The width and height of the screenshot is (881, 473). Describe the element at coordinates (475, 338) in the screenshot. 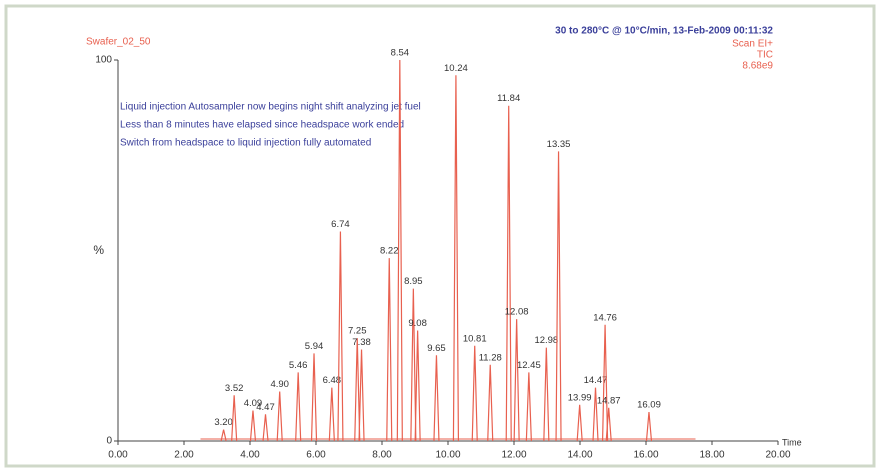

I see `peak-label: 10.81` at that location.